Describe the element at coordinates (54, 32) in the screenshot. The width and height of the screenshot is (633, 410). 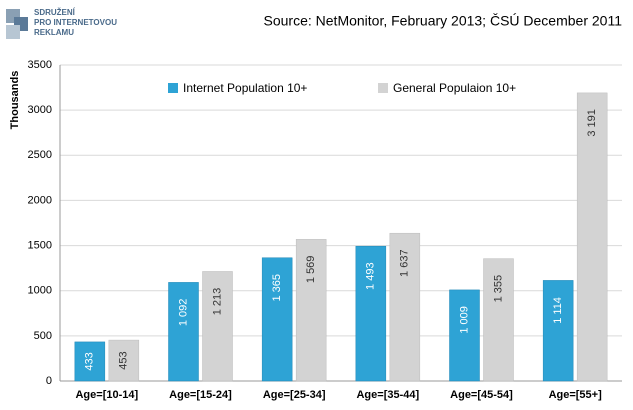
I see `logo-text: REKLAMU` at that location.